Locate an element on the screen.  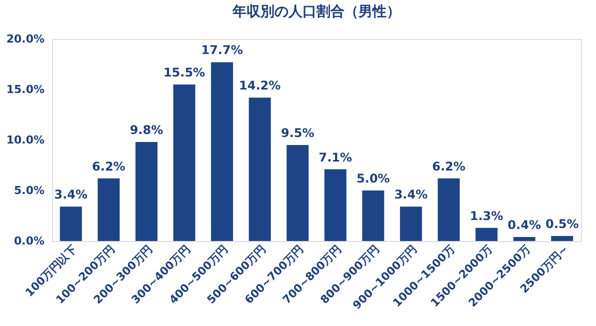
data-label: 0.4% is located at coordinates (524, 225).